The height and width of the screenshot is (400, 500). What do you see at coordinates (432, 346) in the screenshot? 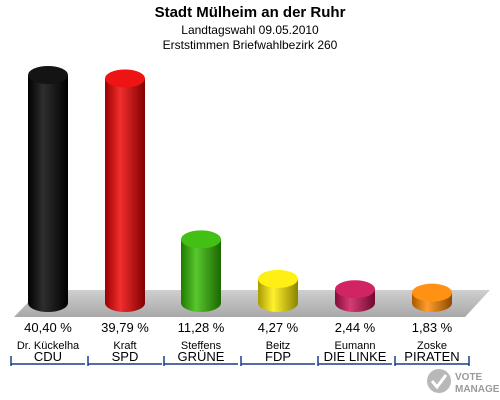
I see `candidate-label: Zoske` at bounding box center [432, 346].